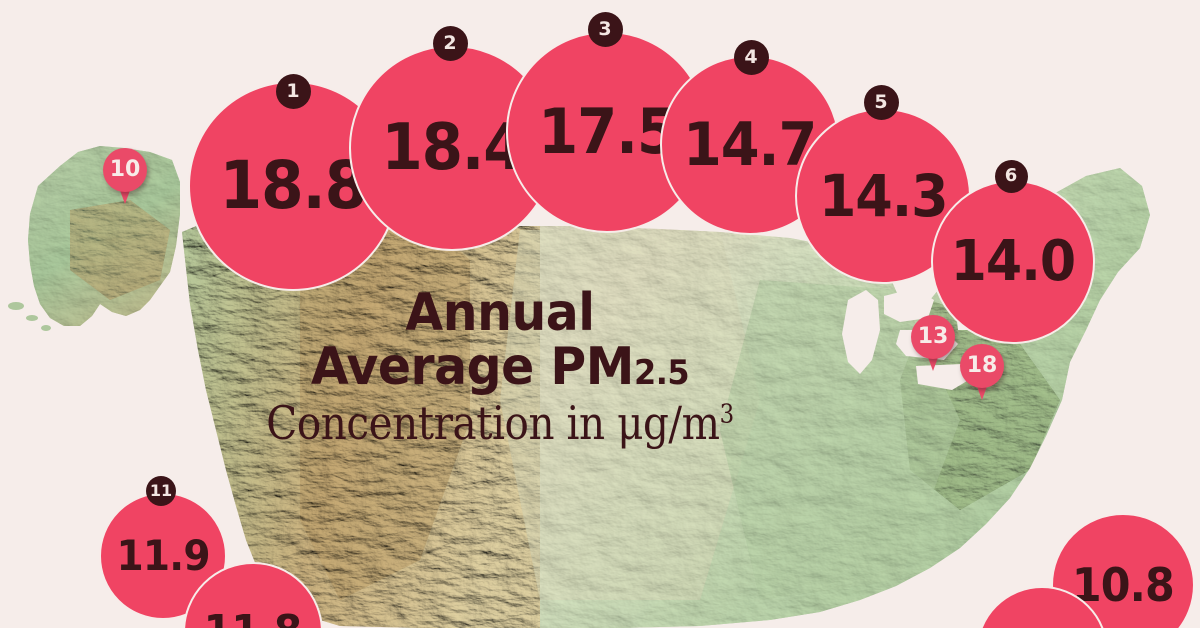 The width and height of the screenshot is (1200, 628). I want to click on rank-badge: 1, so click(293, 91).